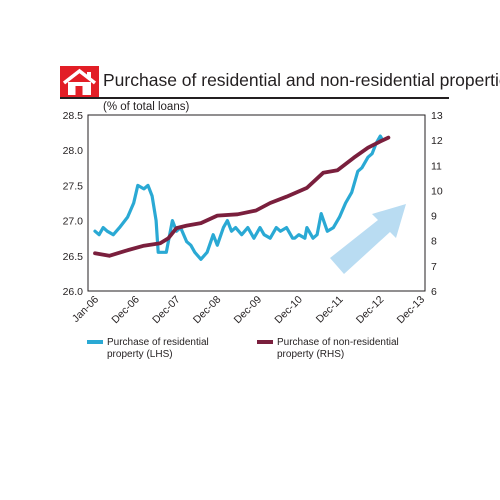 This screenshot has height=500, width=500. I want to click on left-tick-label: 26.0, so click(73, 292).